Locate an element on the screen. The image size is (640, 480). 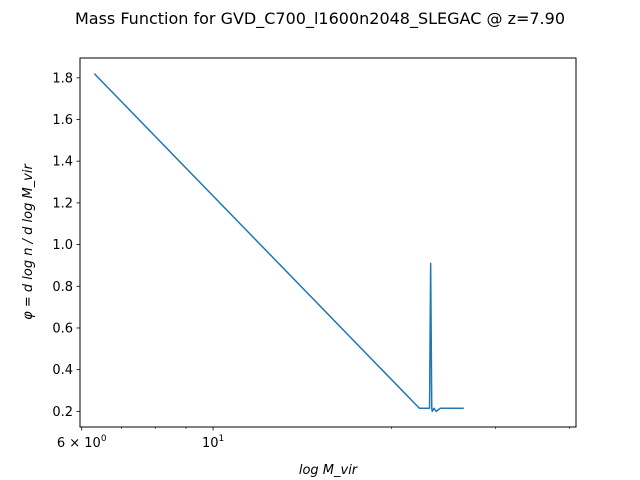
x-tick-label: 6 × 100 is located at coordinates (82, 442).